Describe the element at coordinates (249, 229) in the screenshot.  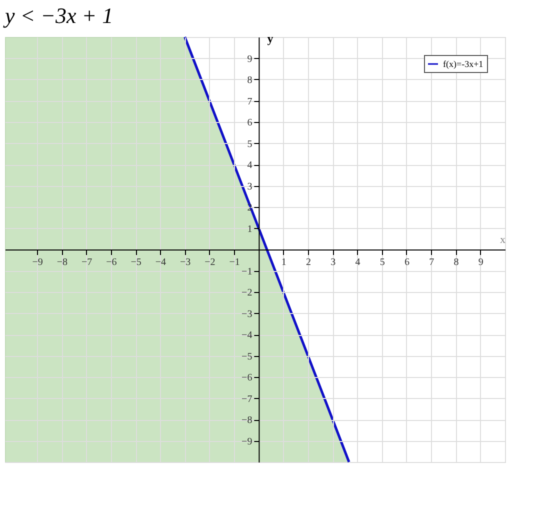
I see `y-tick-label: 1` at that location.